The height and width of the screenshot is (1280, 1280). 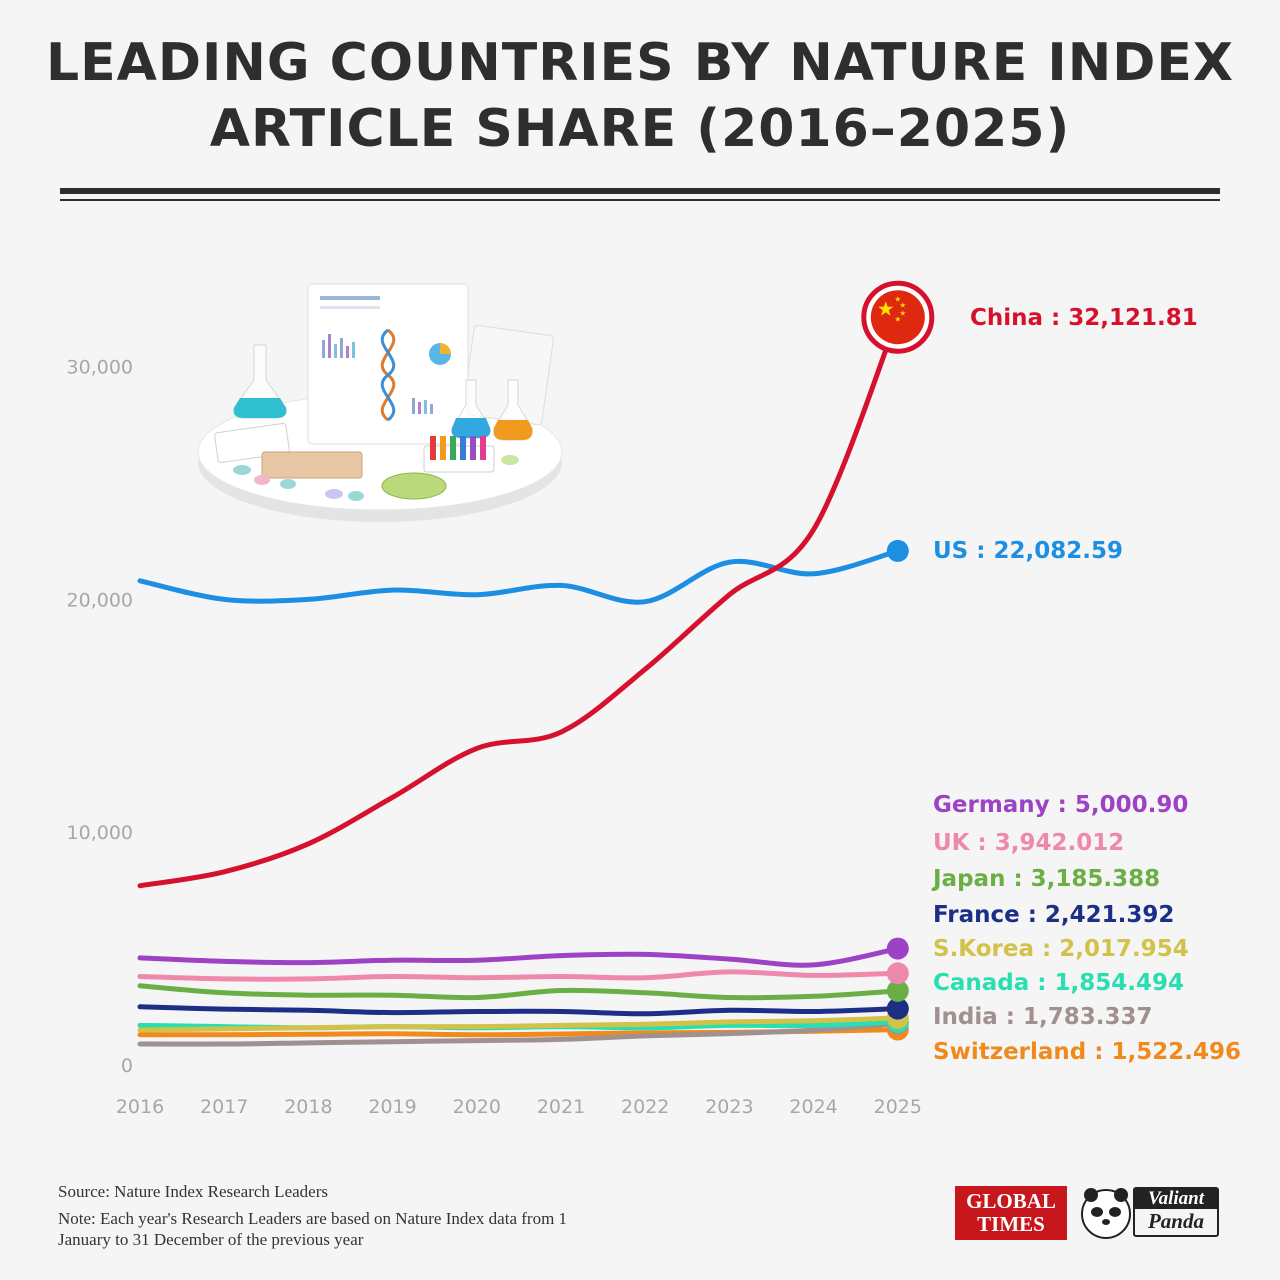 What do you see at coordinates (897, 317) in the screenshot?
I see `china-flag-icon` at bounding box center [897, 317].